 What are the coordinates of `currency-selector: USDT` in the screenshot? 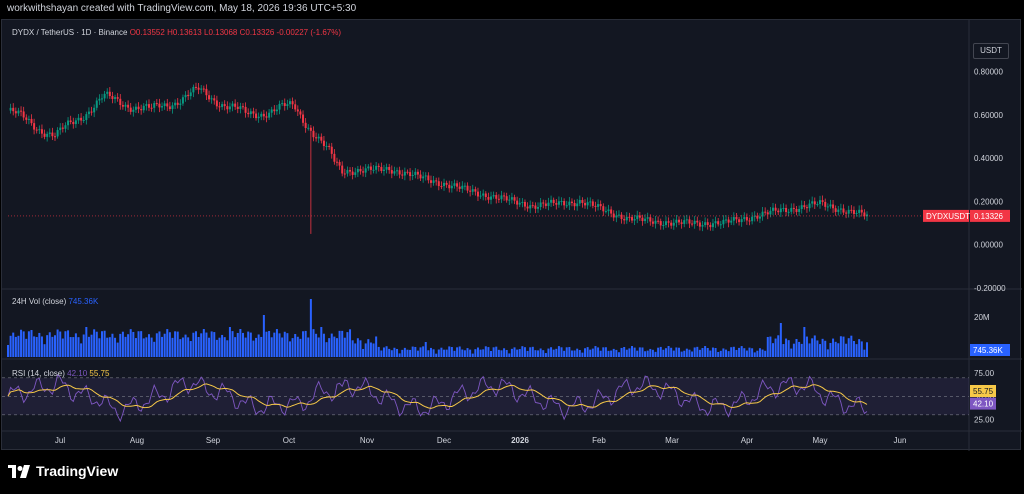 It's located at (991, 51).